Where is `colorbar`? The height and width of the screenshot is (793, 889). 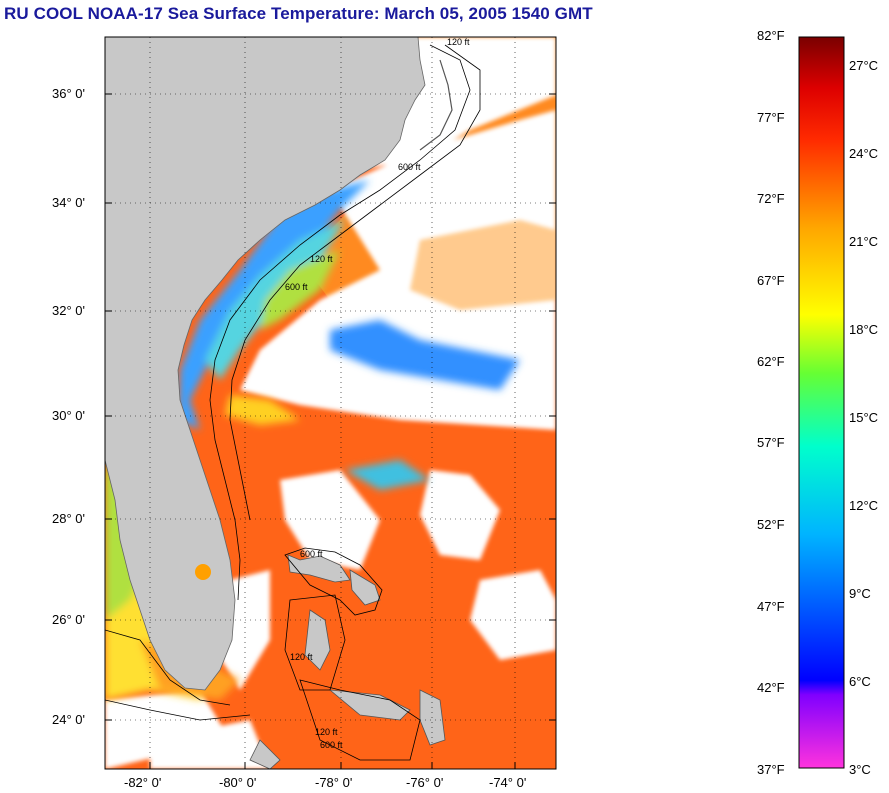
colorbar is located at coordinates (821, 402).